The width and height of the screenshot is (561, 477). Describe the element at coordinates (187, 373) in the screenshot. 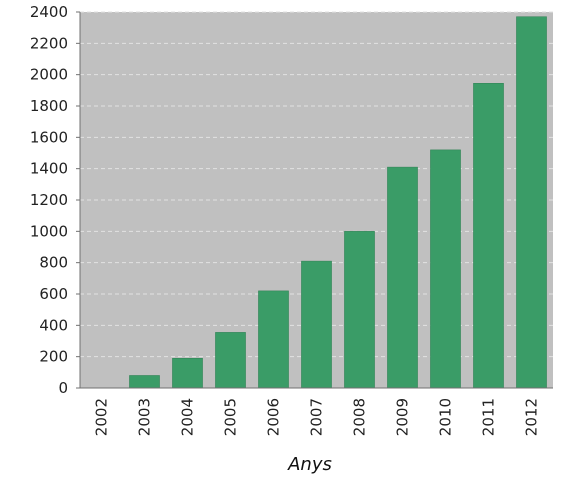

I see `bar-2004` at that location.